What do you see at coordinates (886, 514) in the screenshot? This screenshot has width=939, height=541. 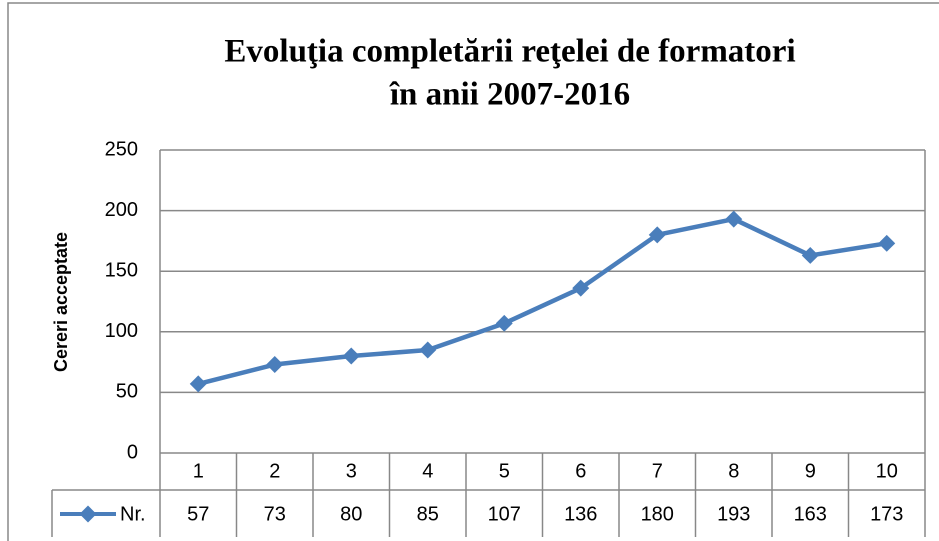 I see `data-table-value: 173` at bounding box center [886, 514].